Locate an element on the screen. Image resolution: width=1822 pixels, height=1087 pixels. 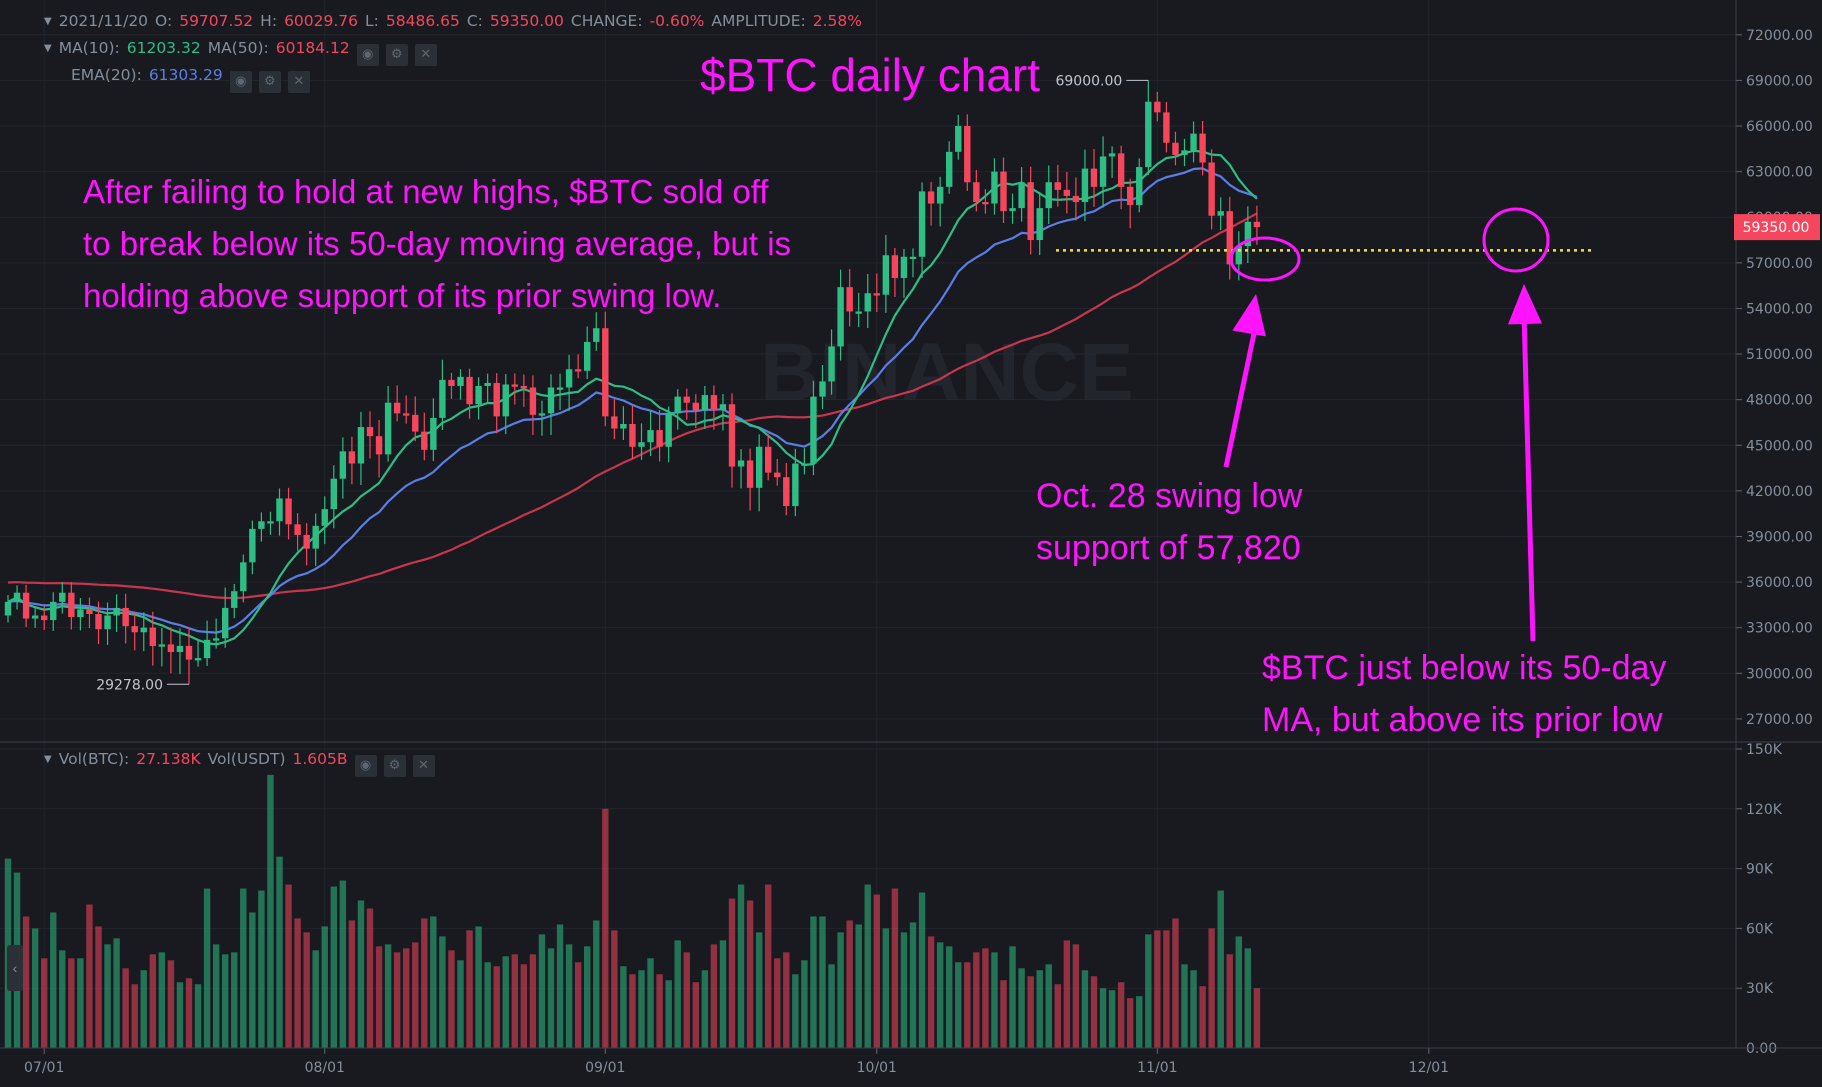
vol-usdt-label: Vol(USDT) is located at coordinates (246, 759).